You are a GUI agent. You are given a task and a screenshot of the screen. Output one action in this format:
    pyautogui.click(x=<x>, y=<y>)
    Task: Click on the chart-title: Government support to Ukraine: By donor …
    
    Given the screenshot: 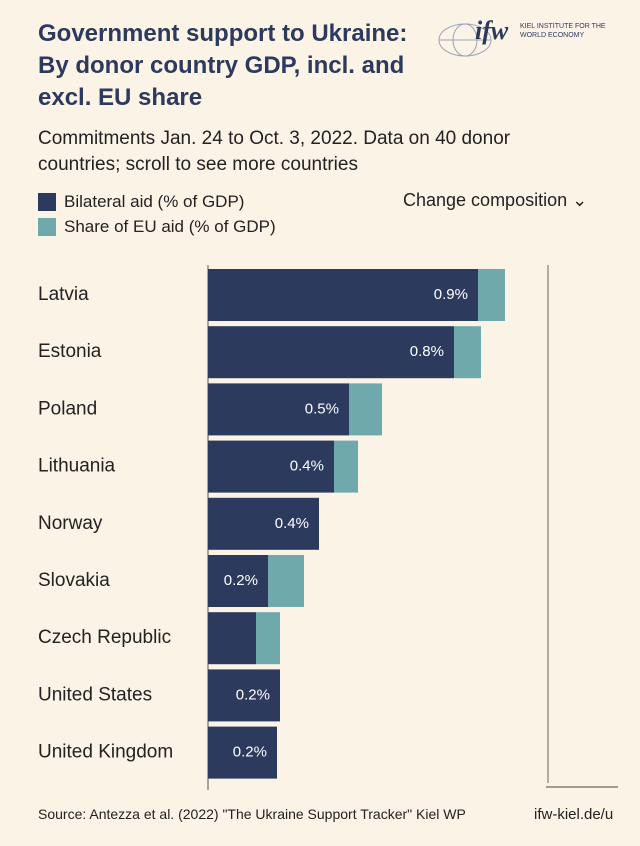 What is the action you would take?
    pyautogui.click(x=223, y=65)
    